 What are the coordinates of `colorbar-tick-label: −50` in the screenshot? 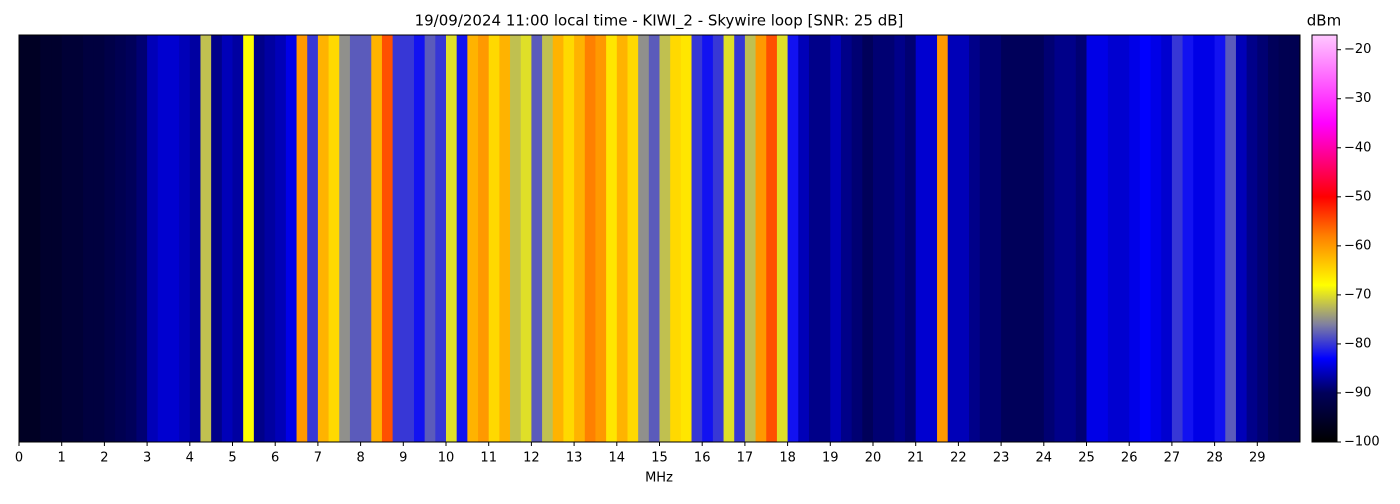 It's located at (1357, 196).